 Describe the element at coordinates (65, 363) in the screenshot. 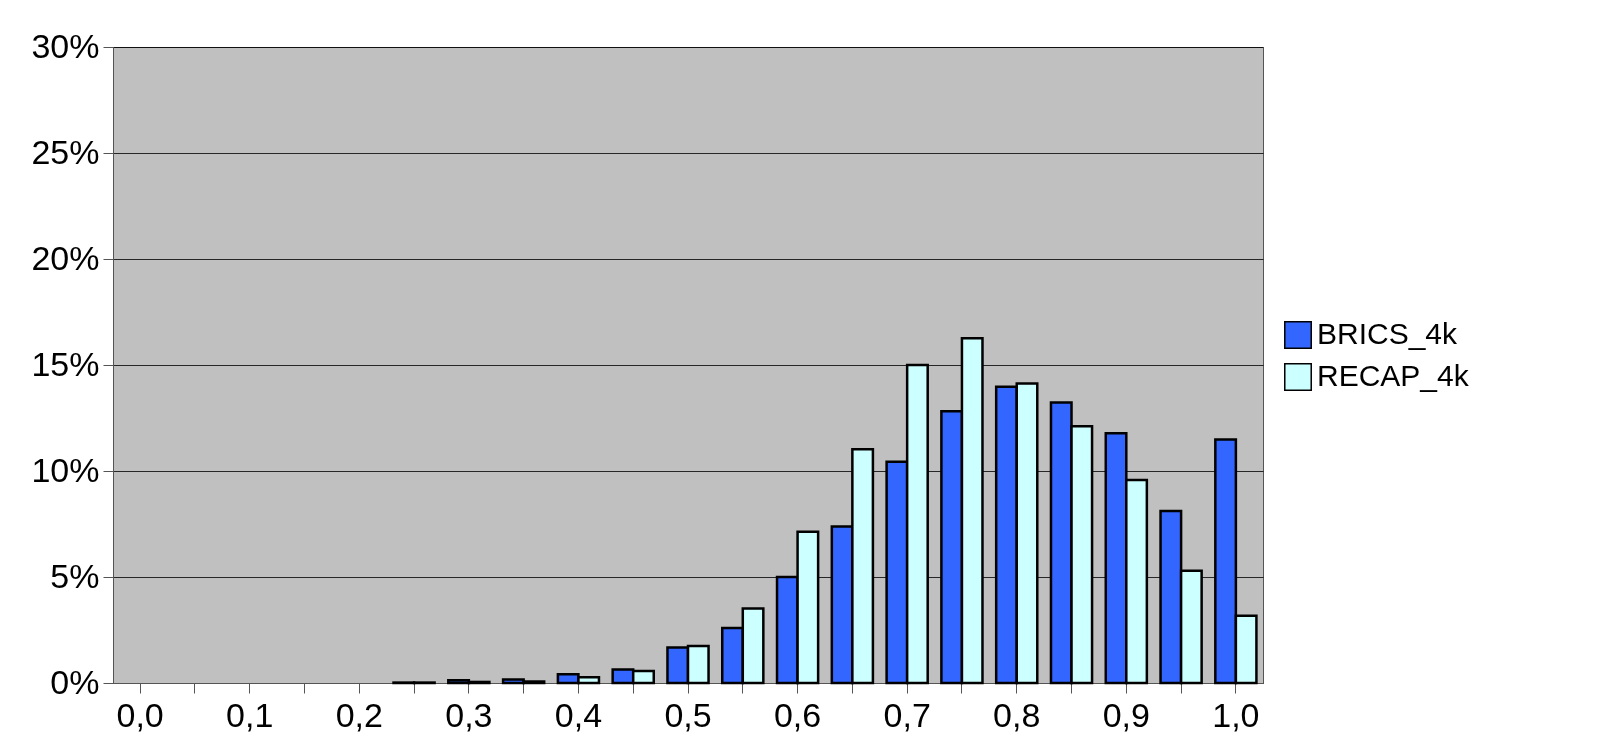

I see `y-tick-label: 15%` at that location.